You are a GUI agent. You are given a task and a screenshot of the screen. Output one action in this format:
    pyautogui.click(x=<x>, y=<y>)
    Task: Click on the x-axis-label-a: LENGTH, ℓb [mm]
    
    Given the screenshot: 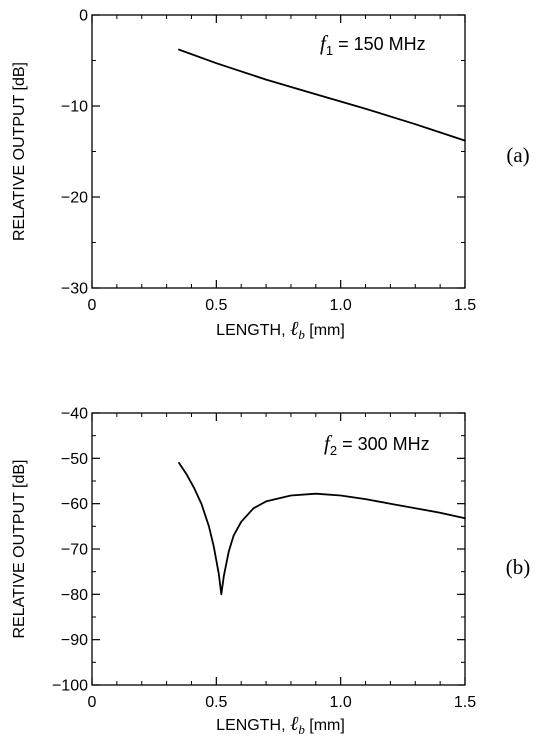 What is the action you would take?
    pyautogui.click(x=280, y=330)
    